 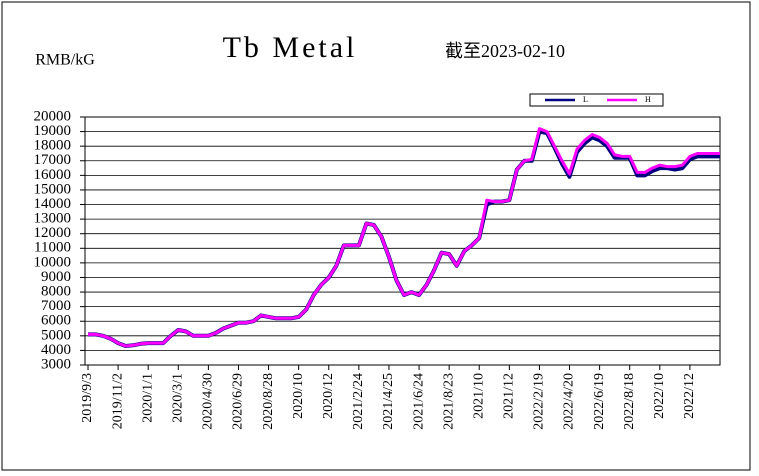 I want to click on y-tick-label: 12000, so click(x=53, y=233).